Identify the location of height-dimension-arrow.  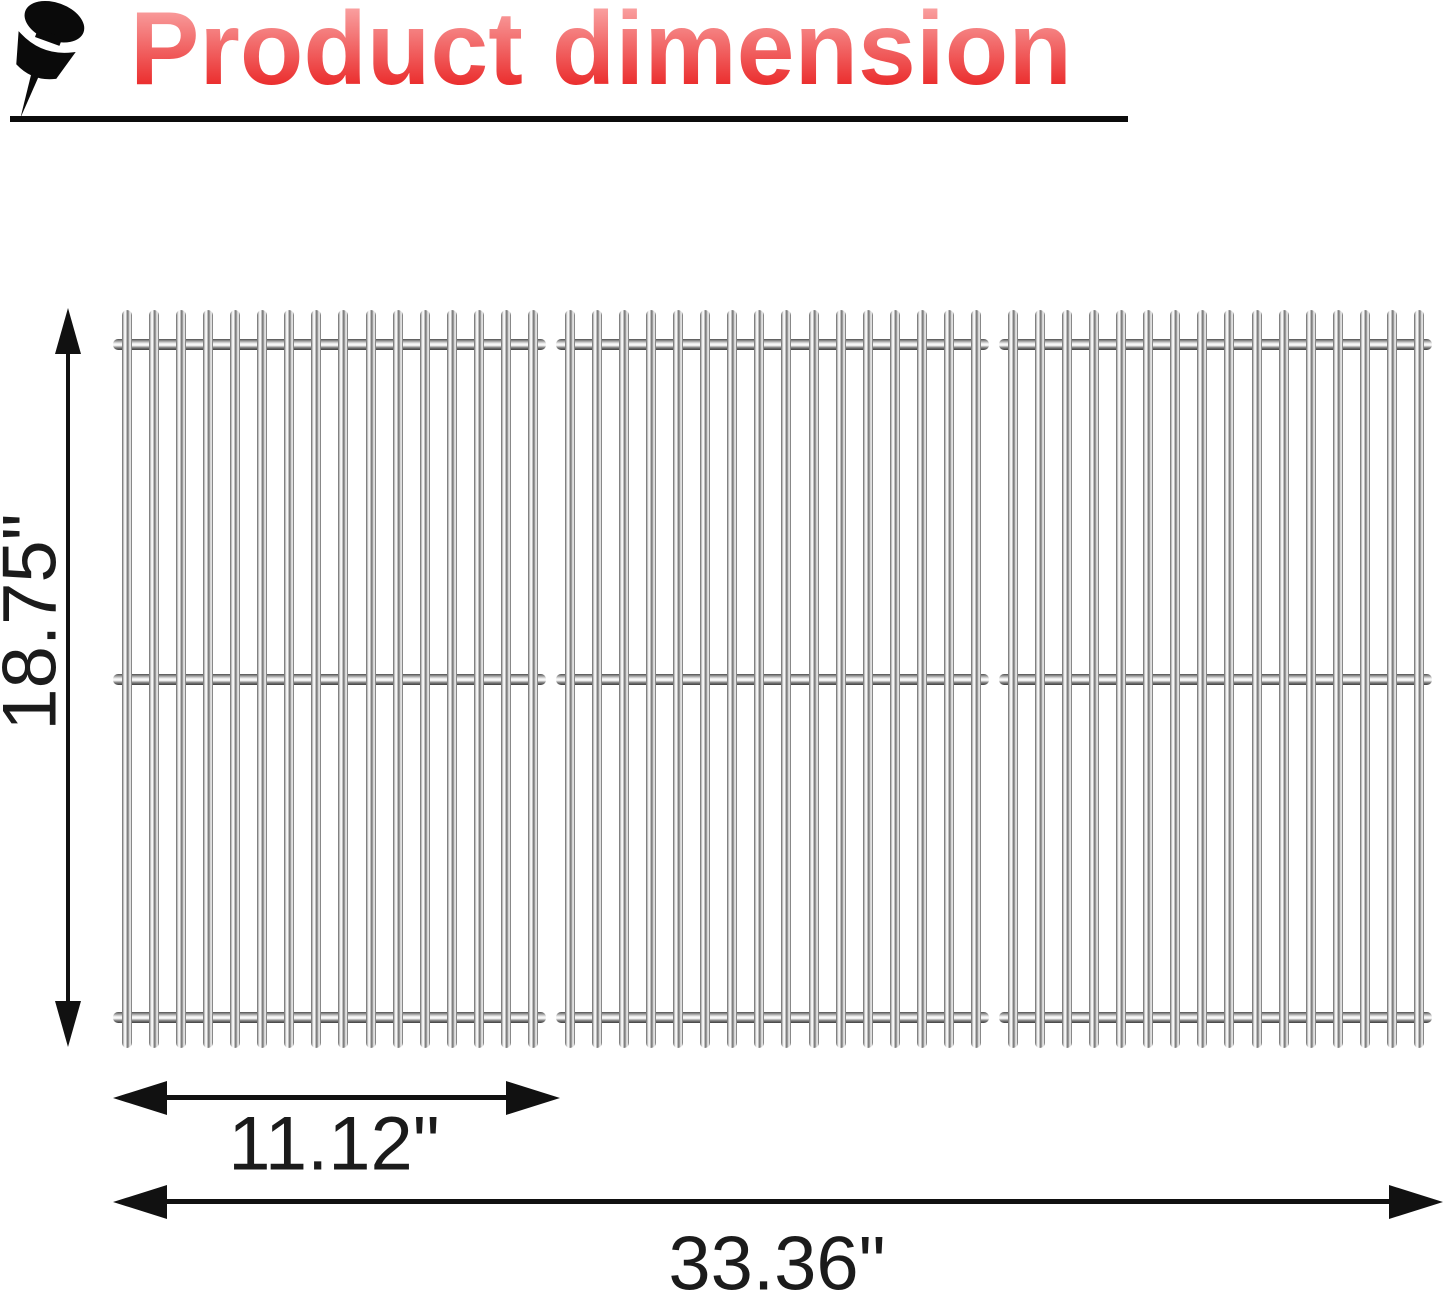
(68, 677).